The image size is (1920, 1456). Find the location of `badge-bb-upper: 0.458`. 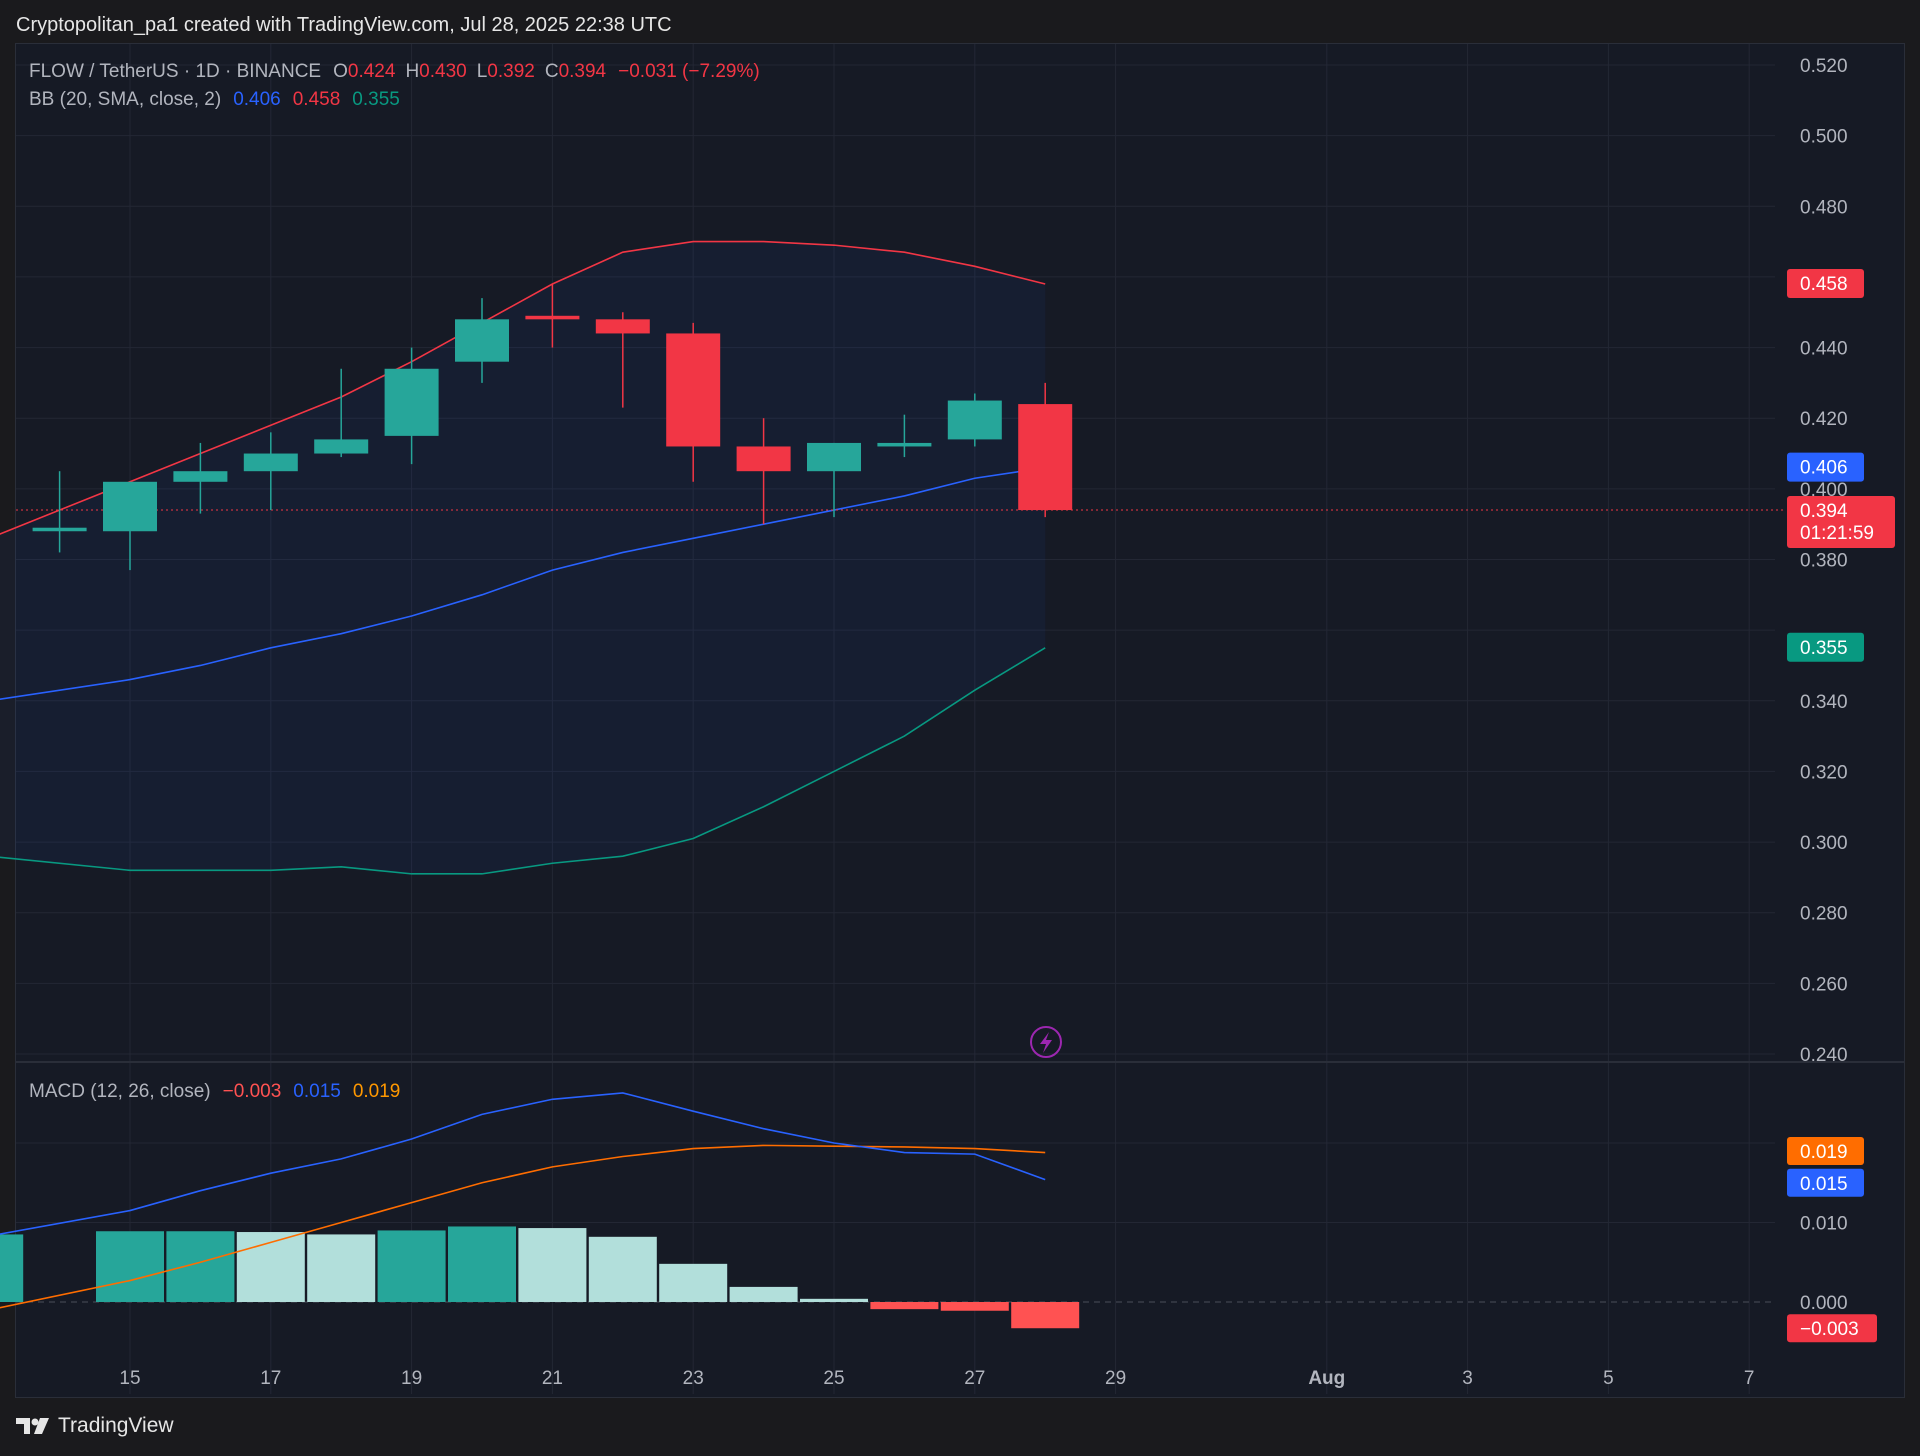

badge-bb-upper: 0.458 is located at coordinates (1825, 283).